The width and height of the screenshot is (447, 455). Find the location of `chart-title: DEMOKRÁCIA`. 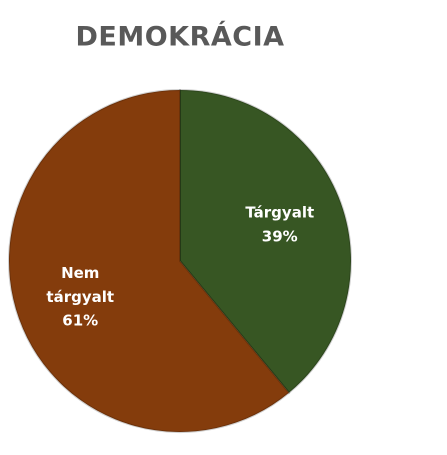

chart-title: DEMOKRÁCIA is located at coordinates (179, 37).